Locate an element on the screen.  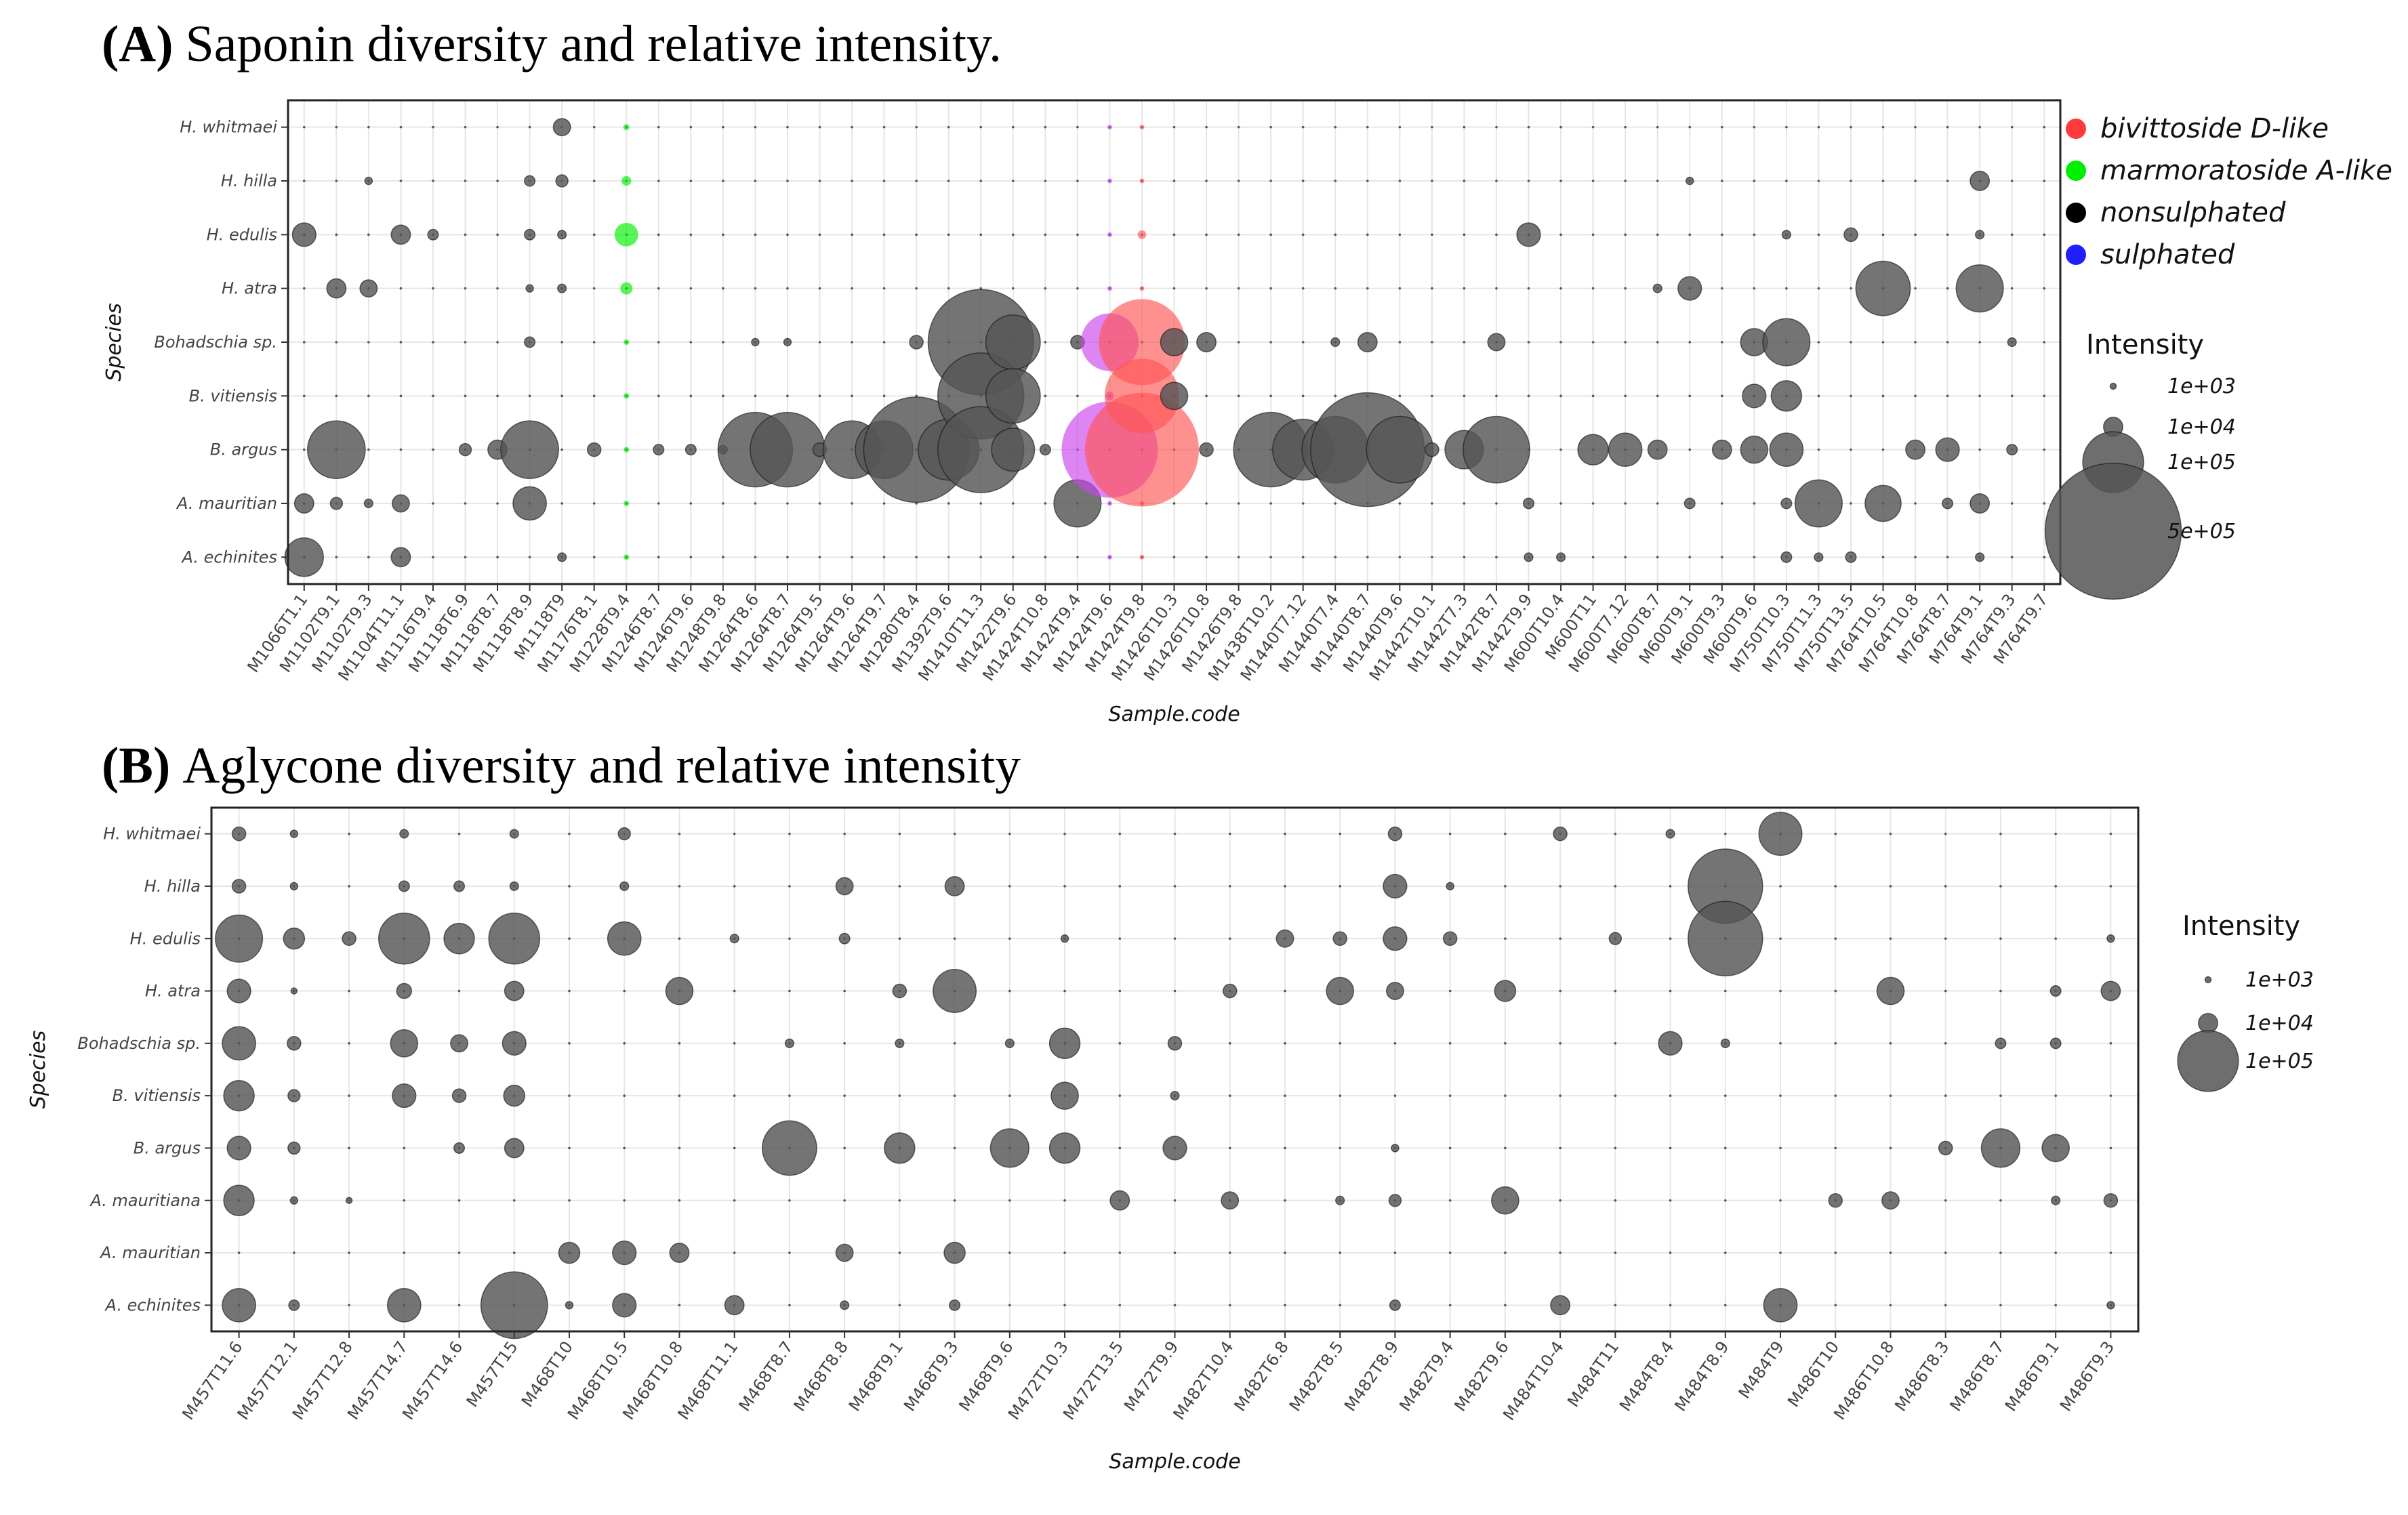
chart-b-ytick-label: H. whitmaei is located at coordinates (152, 835).